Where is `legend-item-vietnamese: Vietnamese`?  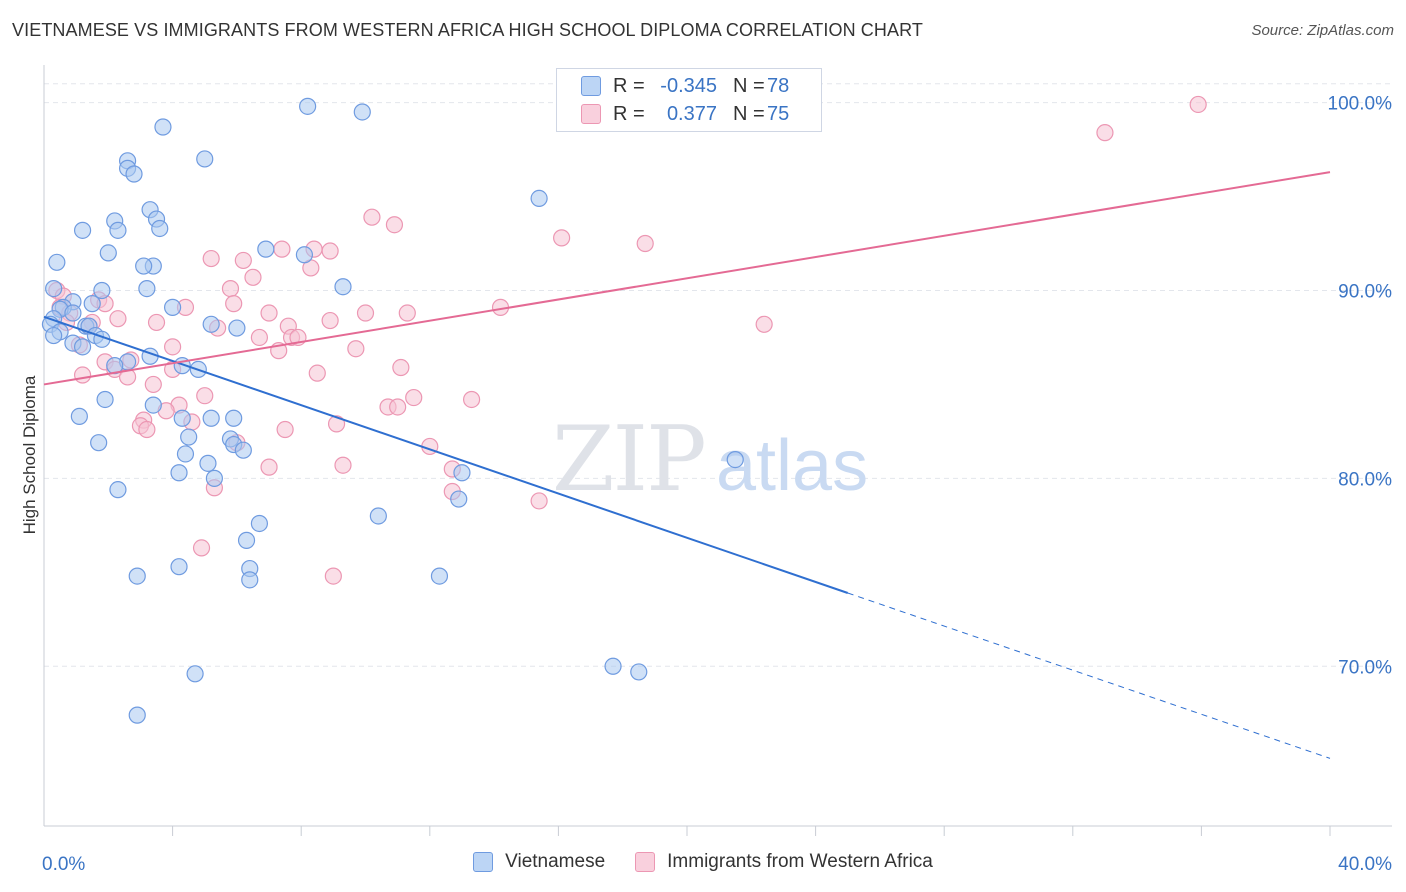
legend-item-vietnamese: Vietnamese is located at coordinates (539, 862).